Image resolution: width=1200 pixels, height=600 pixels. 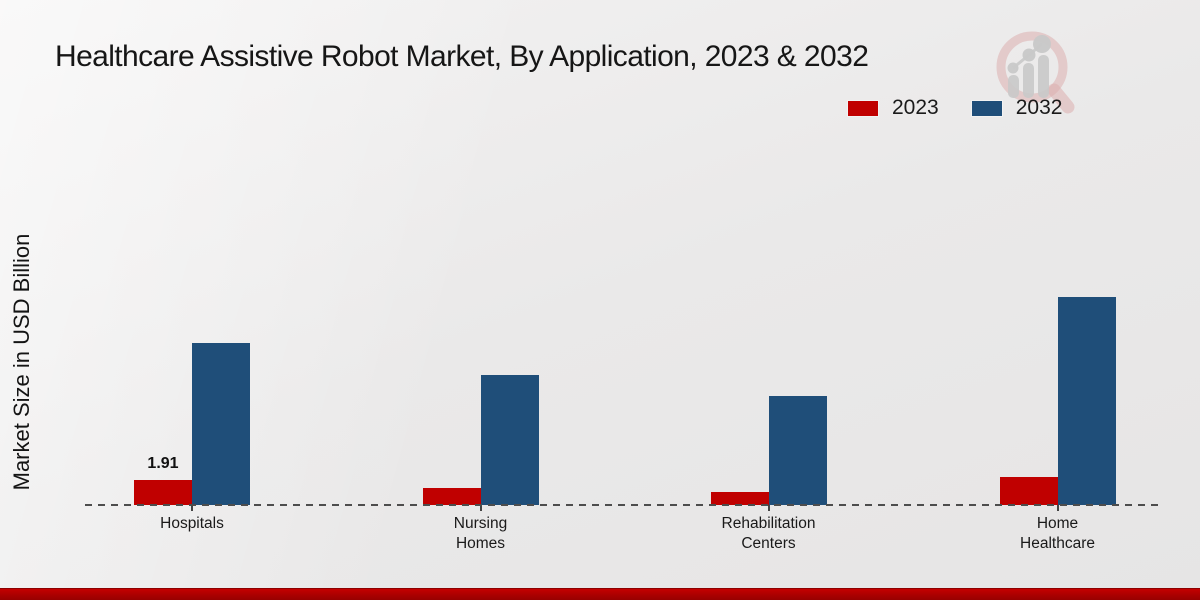 I want to click on x-axis-category-label: Nursing Homes, so click(x=480, y=533).